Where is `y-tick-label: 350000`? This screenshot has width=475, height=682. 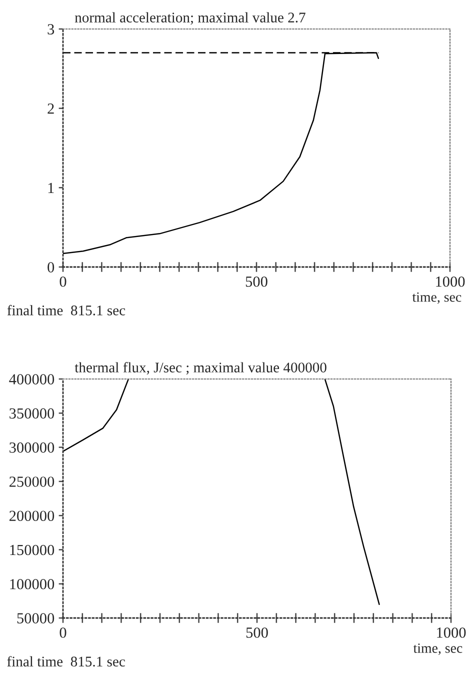
y-tick-label: 350000 is located at coordinates (32, 413).